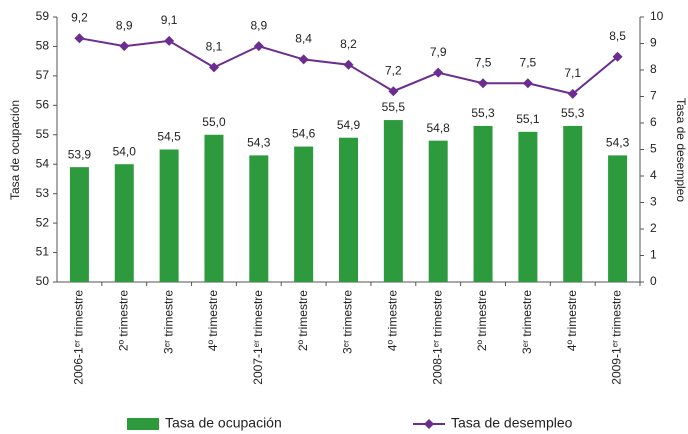 This screenshot has width=688, height=434. I want to click on y-tick-label: 53, so click(43, 193).